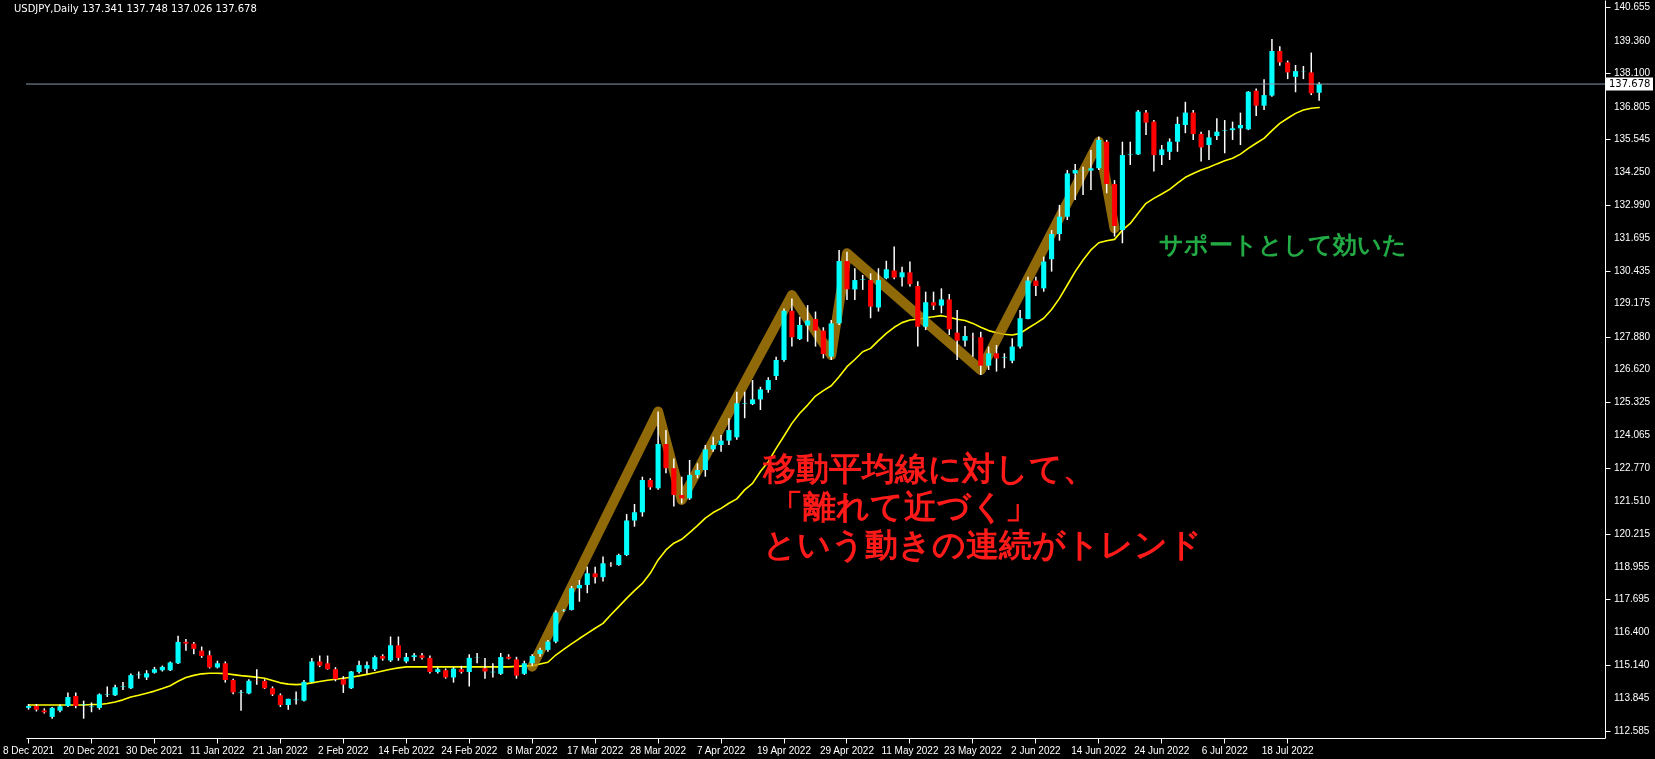 This screenshot has width=1655, height=759. What do you see at coordinates (1632, 698) in the screenshot?
I see `y-tick-label: 113.845` at bounding box center [1632, 698].